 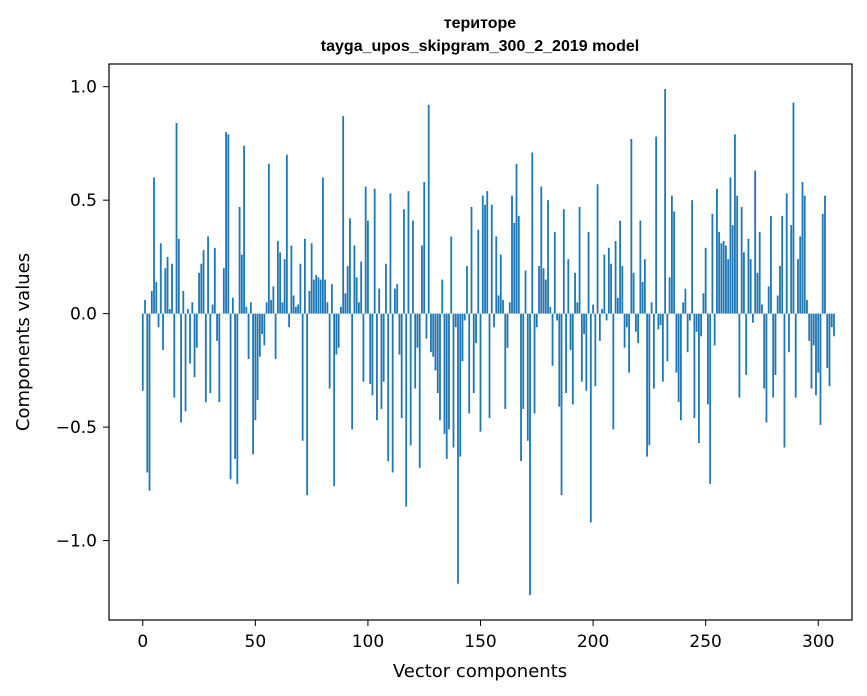 I want to click on y-axis-ticks: −1.0 −0.5 0.0 0.5 1.0, so click(x=82, y=315).